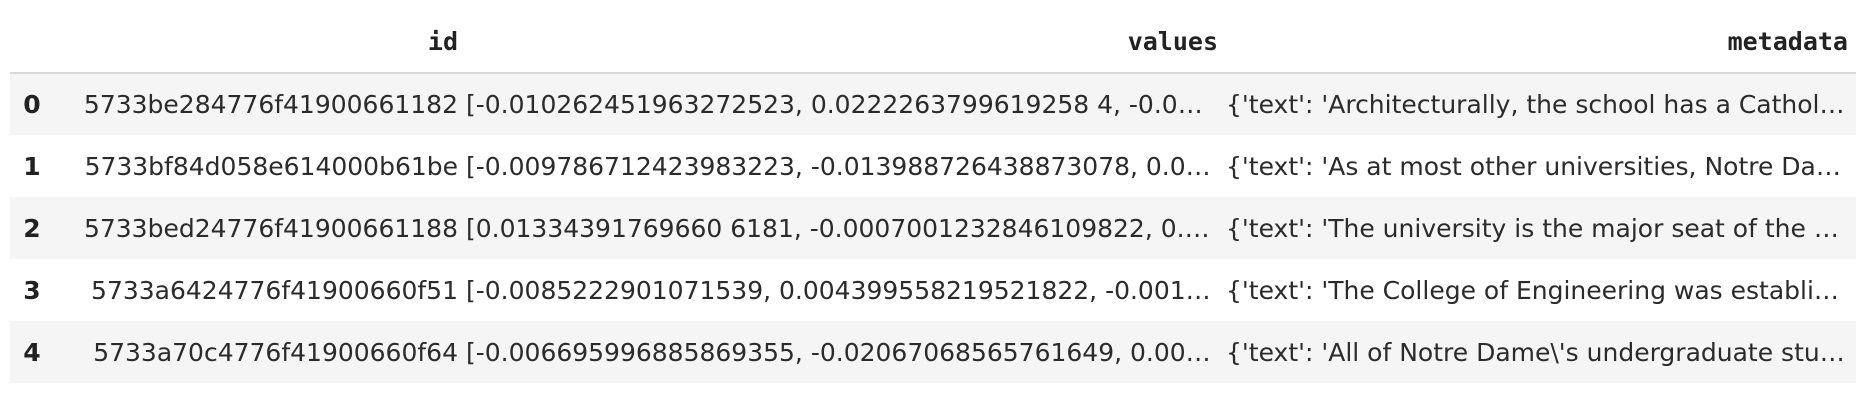 The width and height of the screenshot is (1866, 404). I want to click on row-index: 4, so click(32, 352).